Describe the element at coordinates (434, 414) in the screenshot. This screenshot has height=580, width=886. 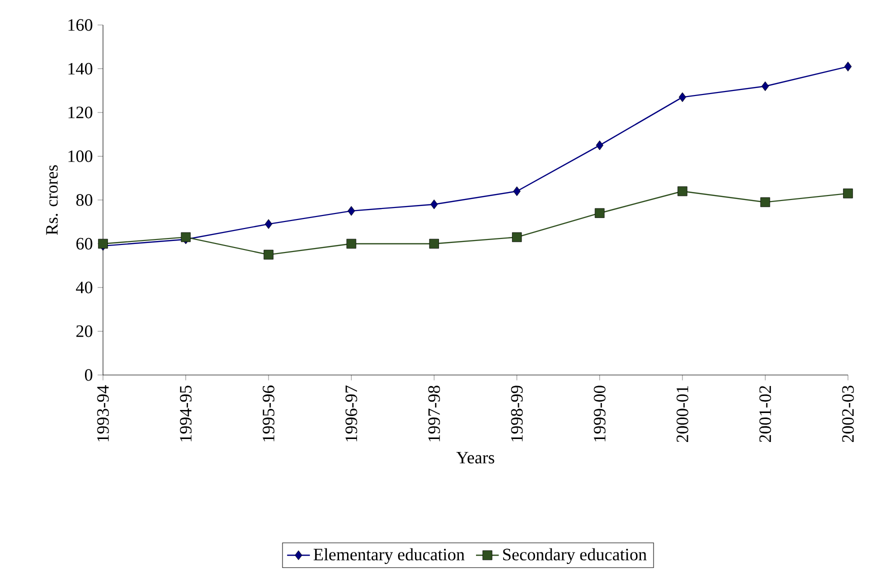
I see `x-tick-label: 1997-98` at that location.